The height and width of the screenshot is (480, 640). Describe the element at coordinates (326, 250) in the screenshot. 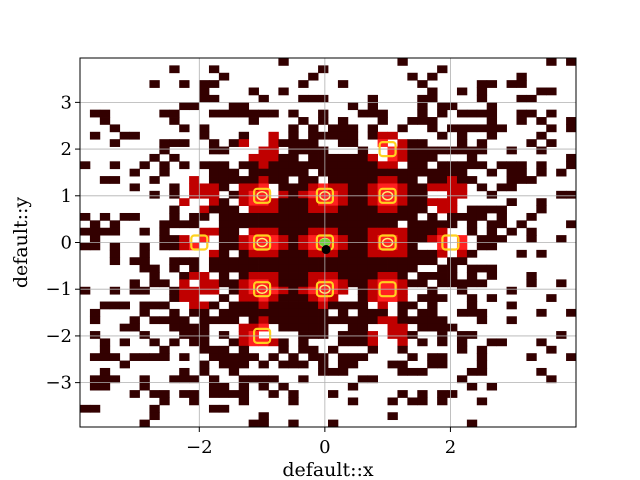

I see `marker-layer` at that location.